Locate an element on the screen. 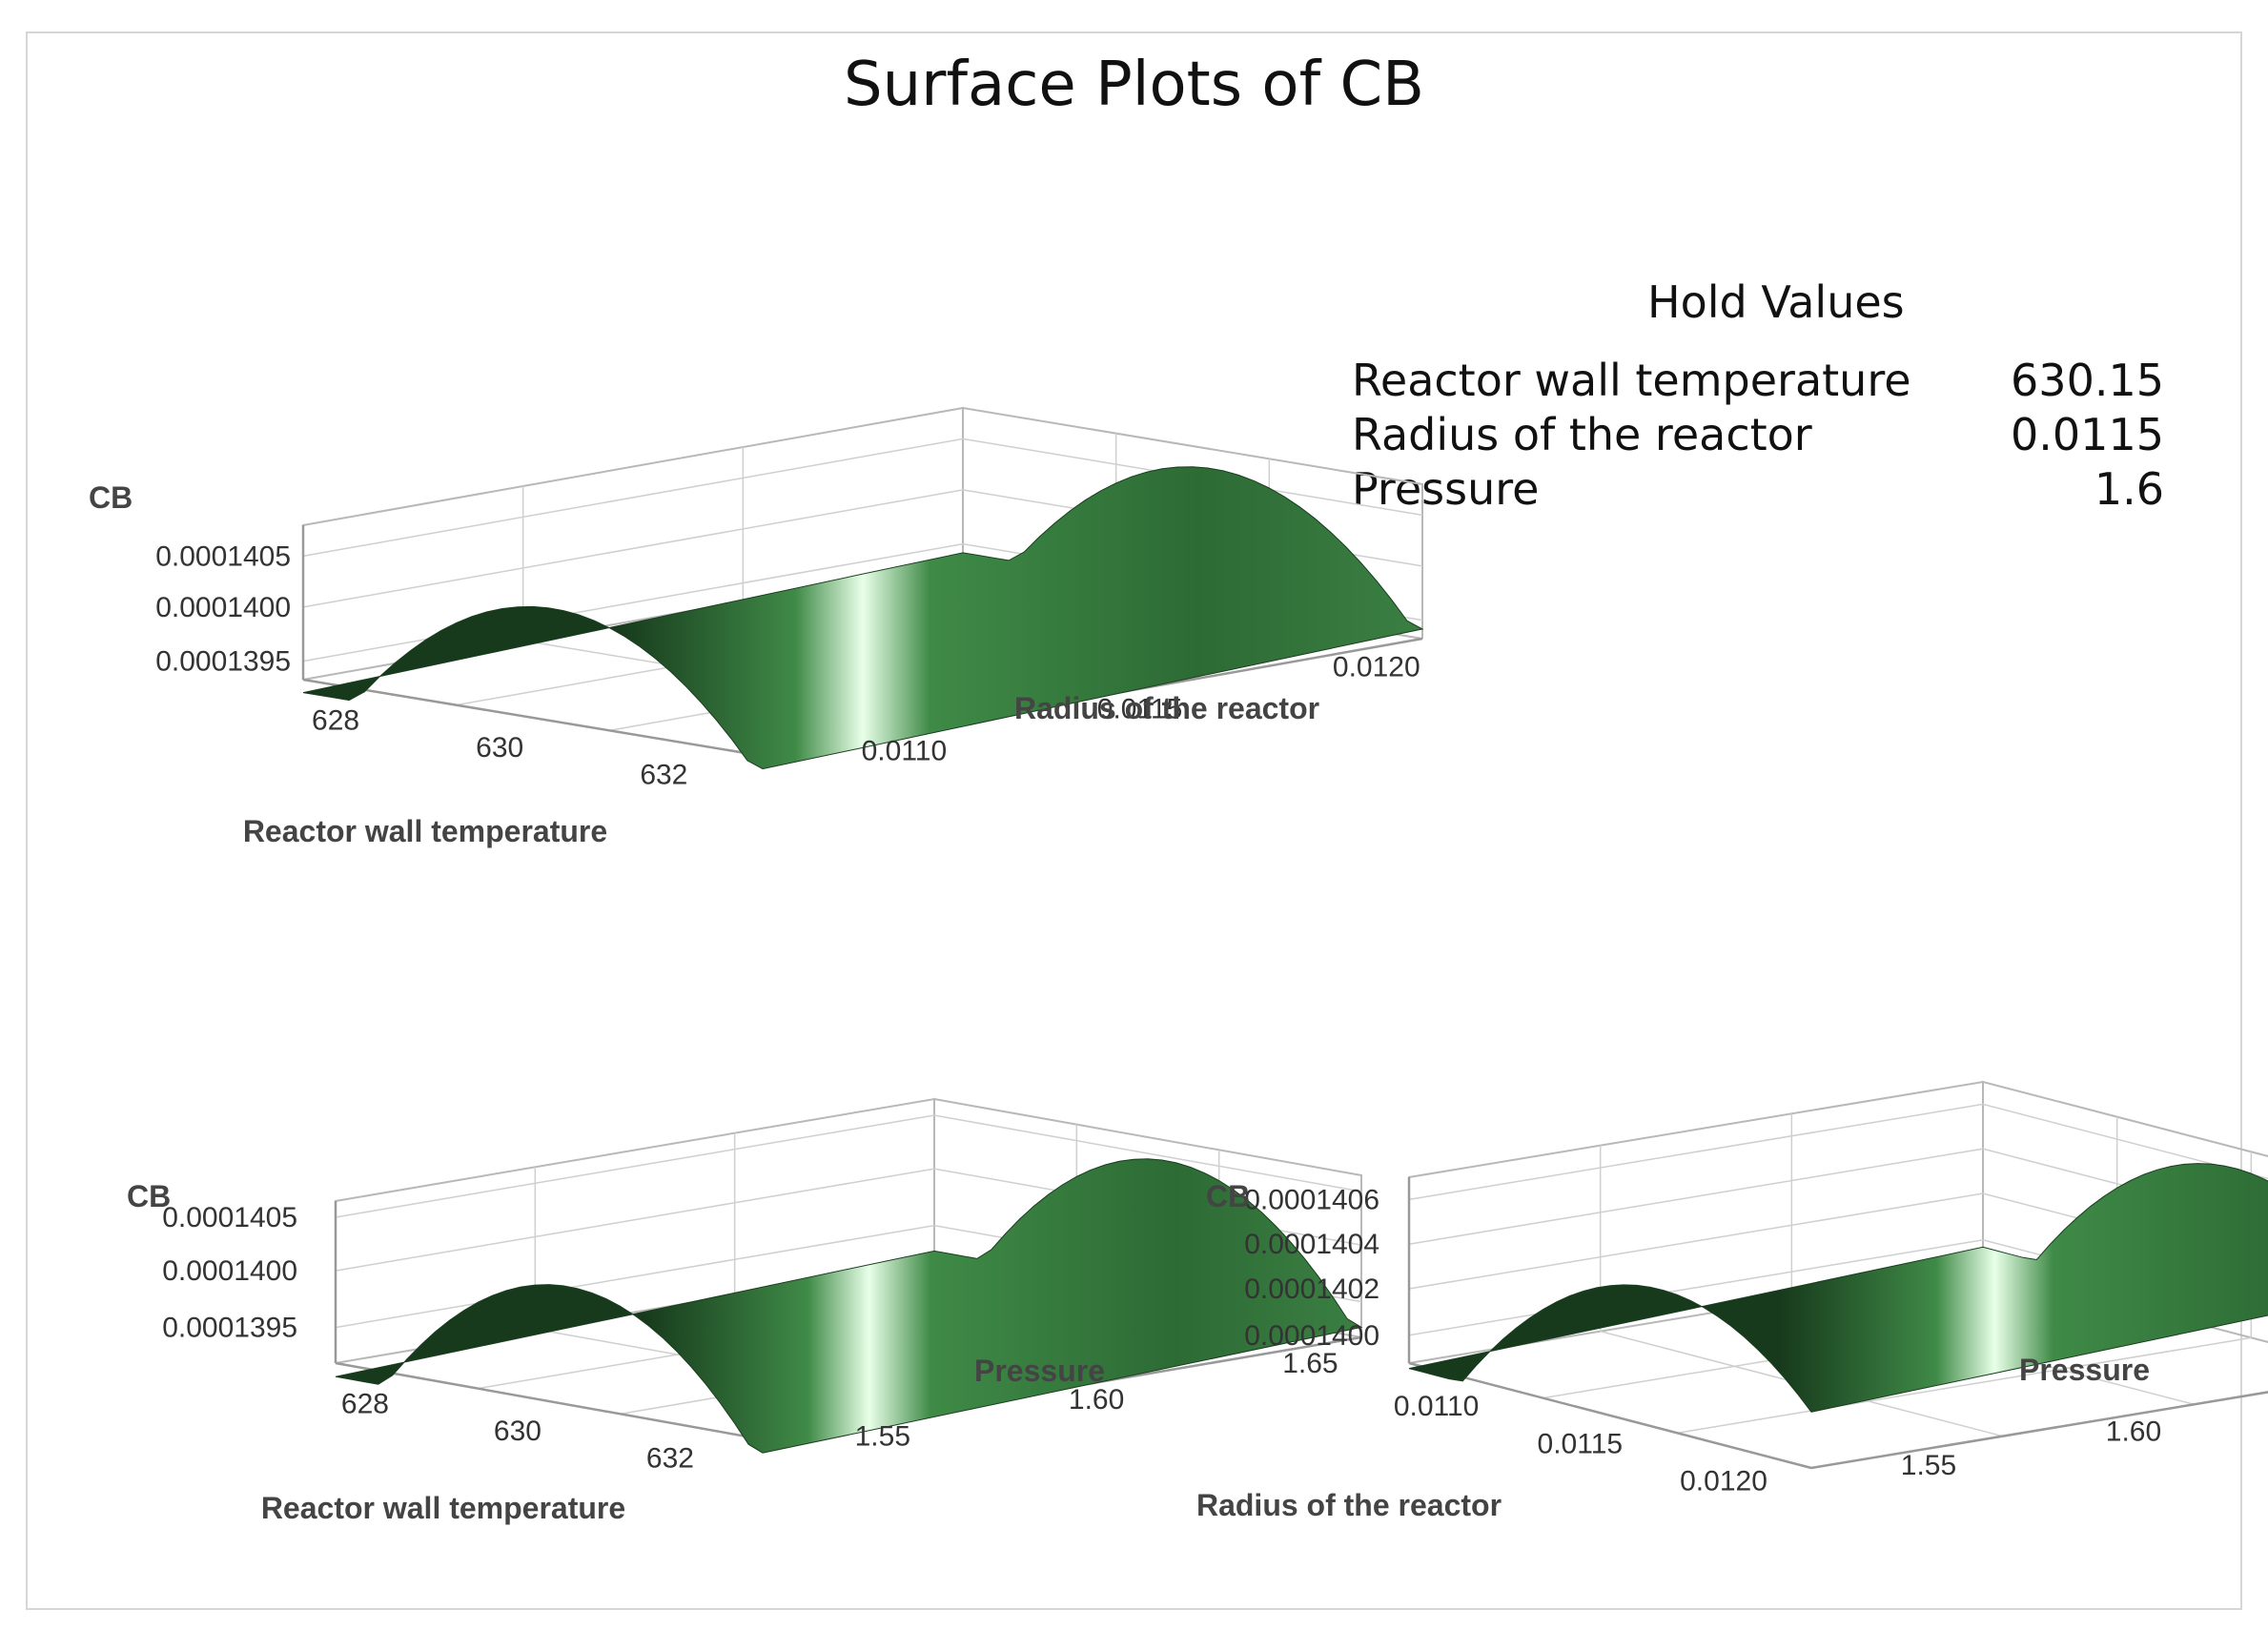 This screenshot has width=2268, height=1630. y-tick-label: 0.0120 is located at coordinates (1376, 667).